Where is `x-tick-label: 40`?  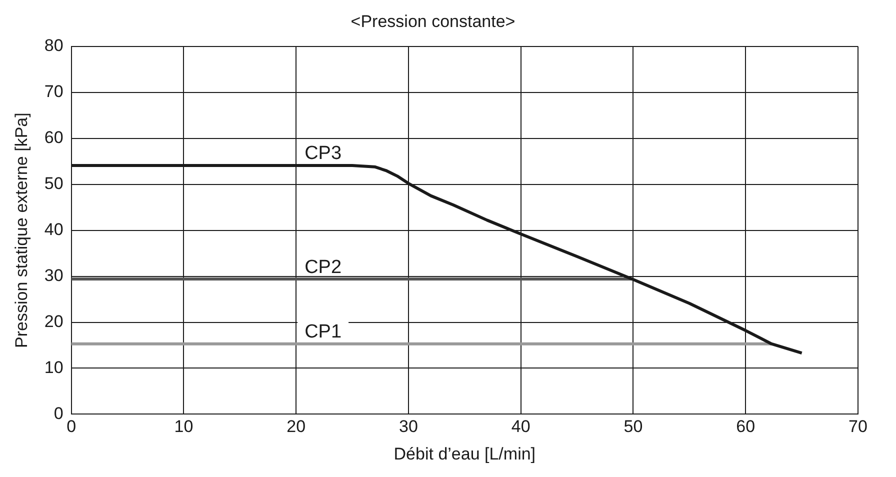 x-tick-label: 40 is located at coordinates (520, 426).